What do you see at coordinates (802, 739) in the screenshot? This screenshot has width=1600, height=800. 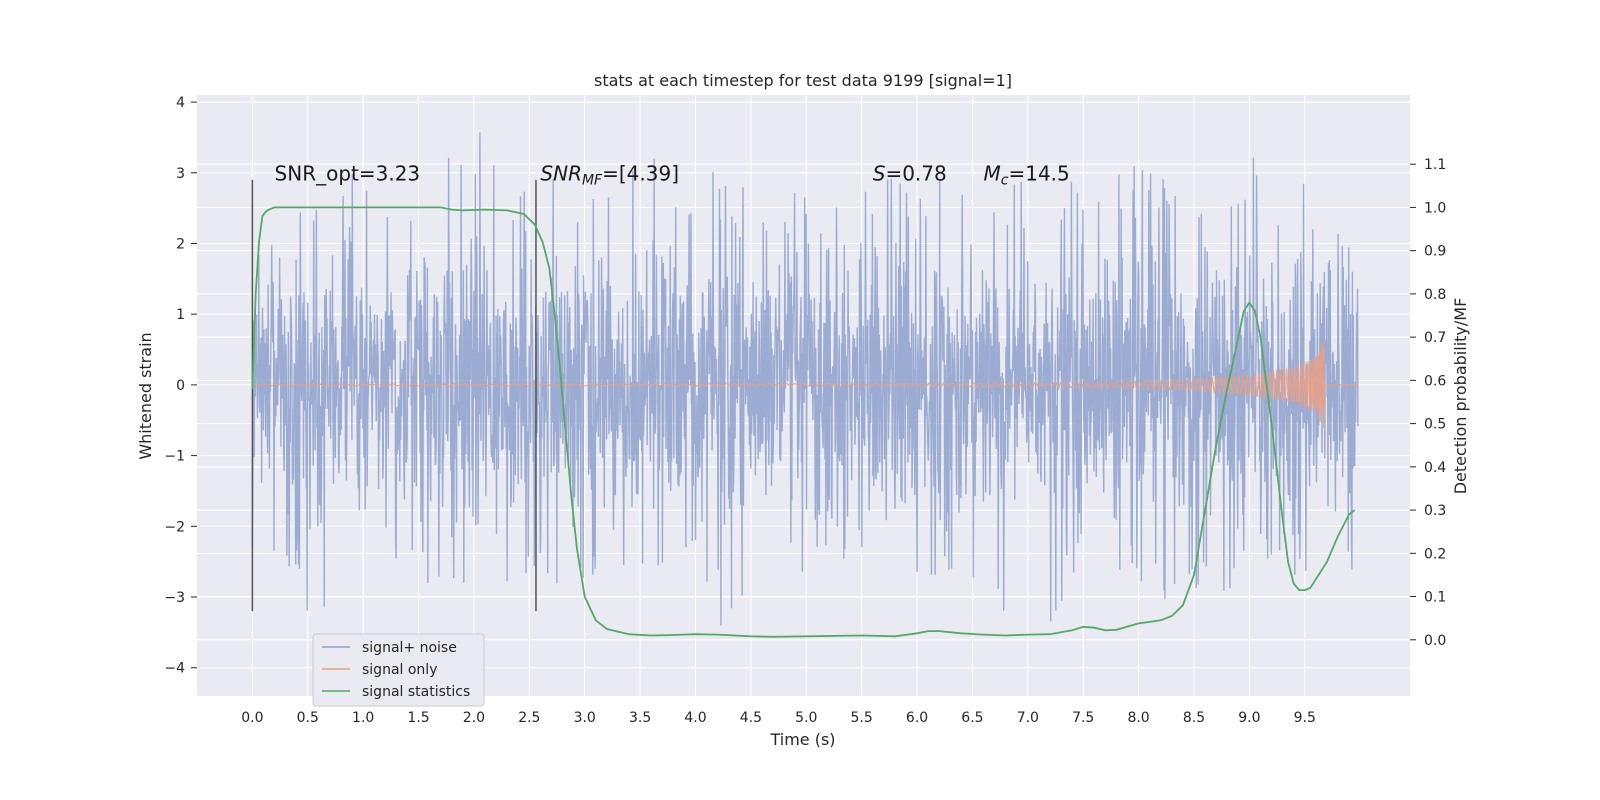 I see `x-axis-label: Time (s)` at bounding box center [802, 739].